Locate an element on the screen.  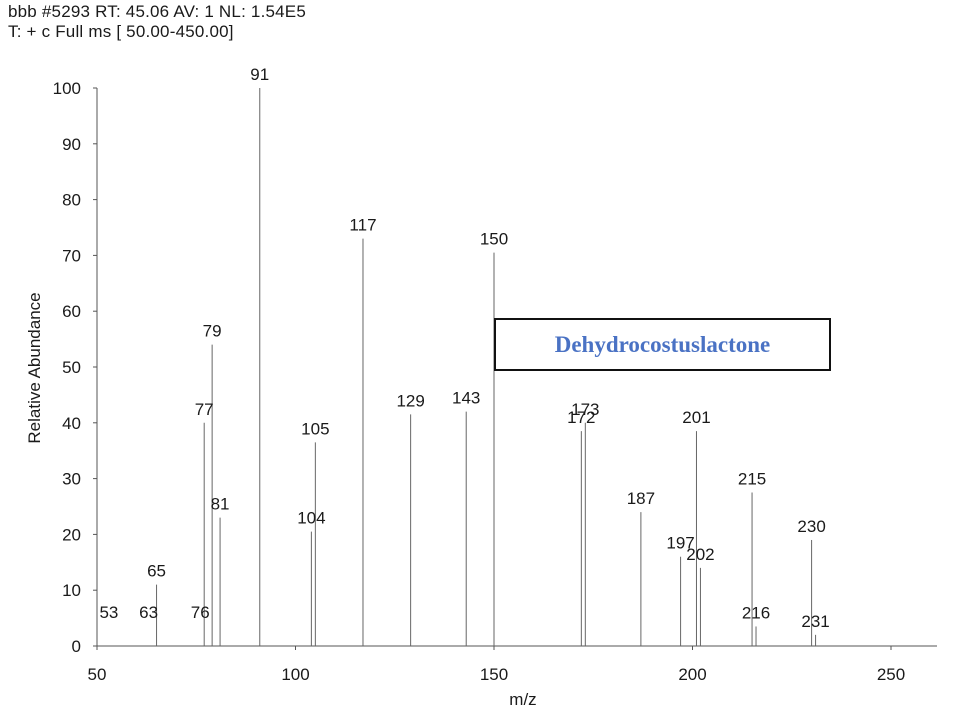
x-tick-label: 200 is located at coordinates (692, 674).